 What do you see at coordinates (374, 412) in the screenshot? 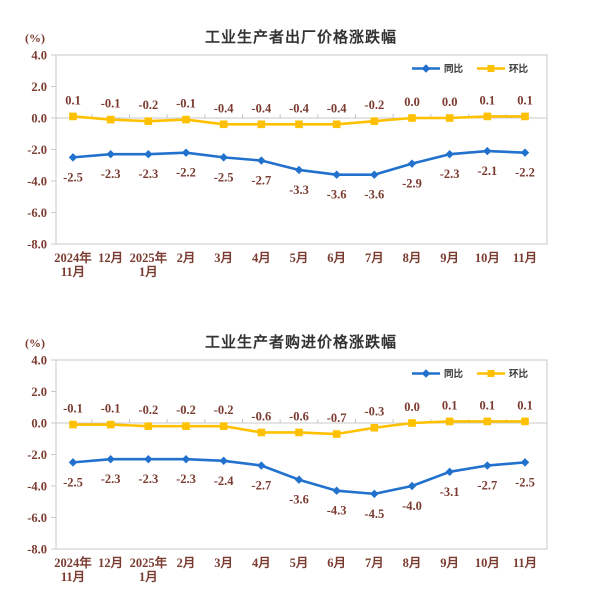
I see `svg-text: -0.3` at bounding box center [374, 412].